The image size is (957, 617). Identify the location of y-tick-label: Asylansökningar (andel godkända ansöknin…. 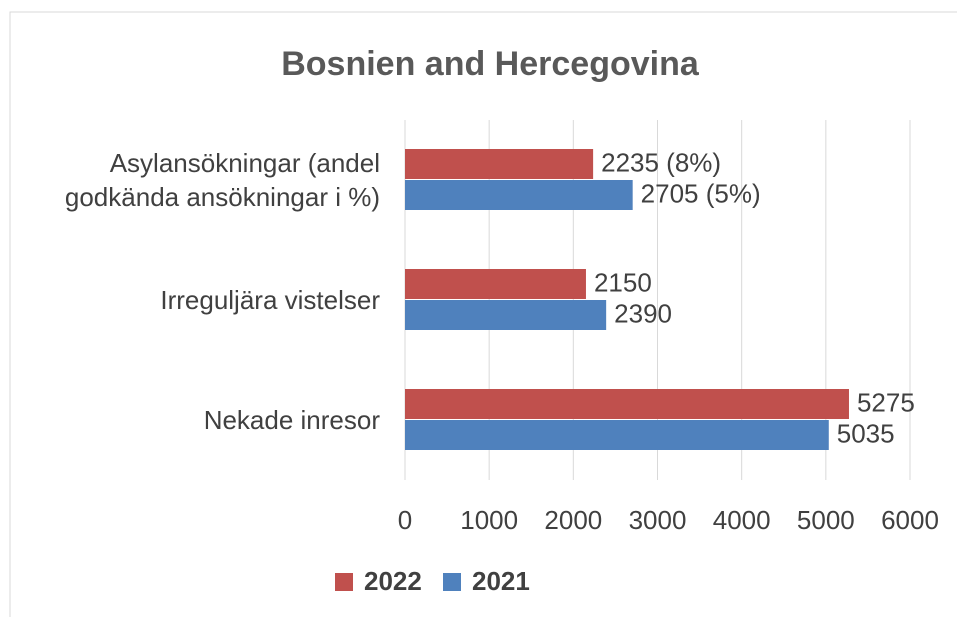
(222, 180).